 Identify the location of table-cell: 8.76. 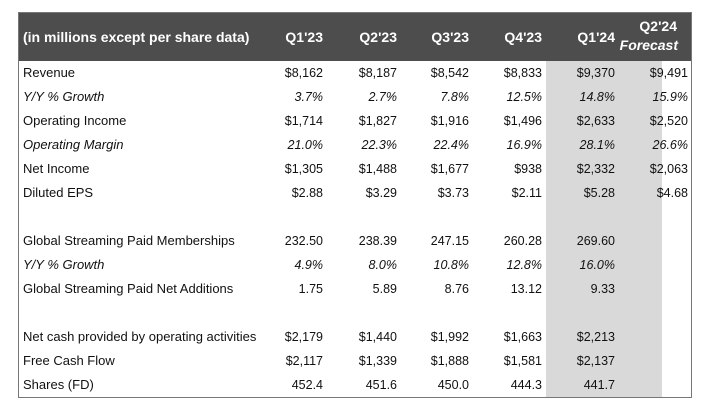
(456, 289).